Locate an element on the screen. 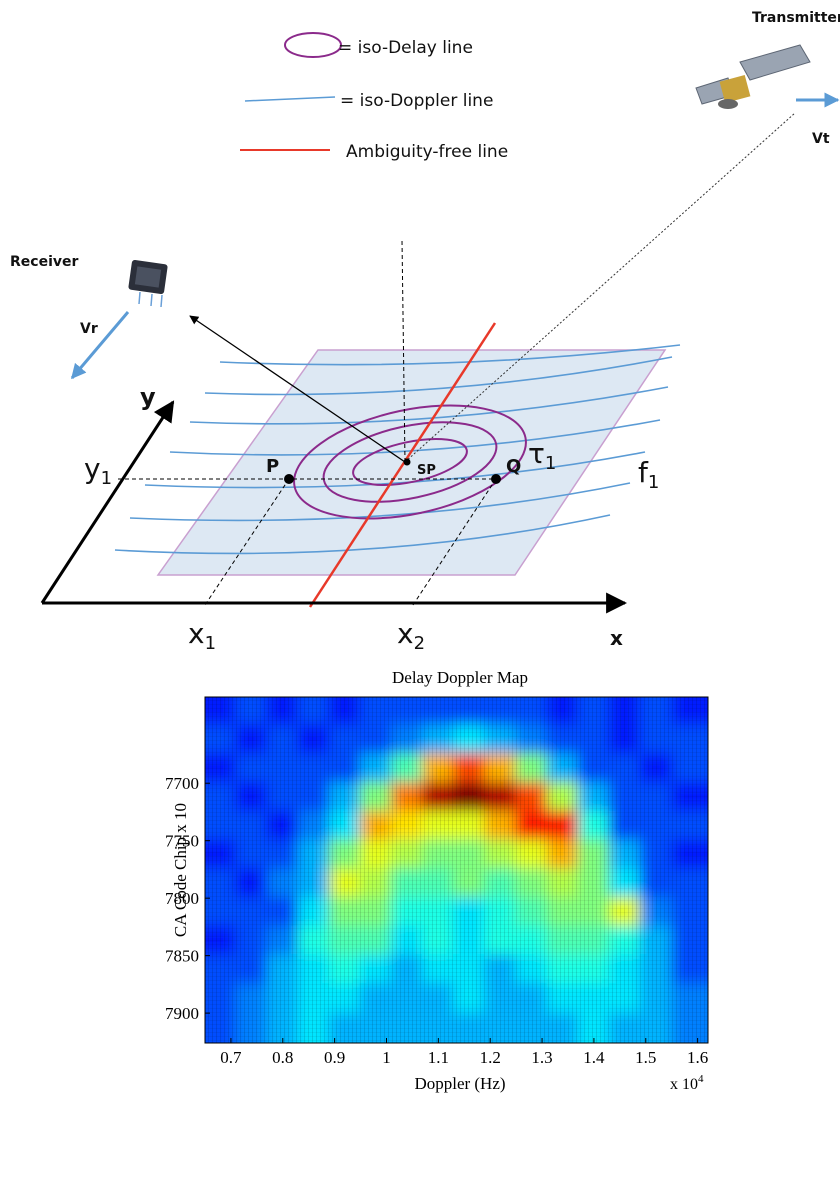  vt-label: Vt is located at coordinates (821, 139).